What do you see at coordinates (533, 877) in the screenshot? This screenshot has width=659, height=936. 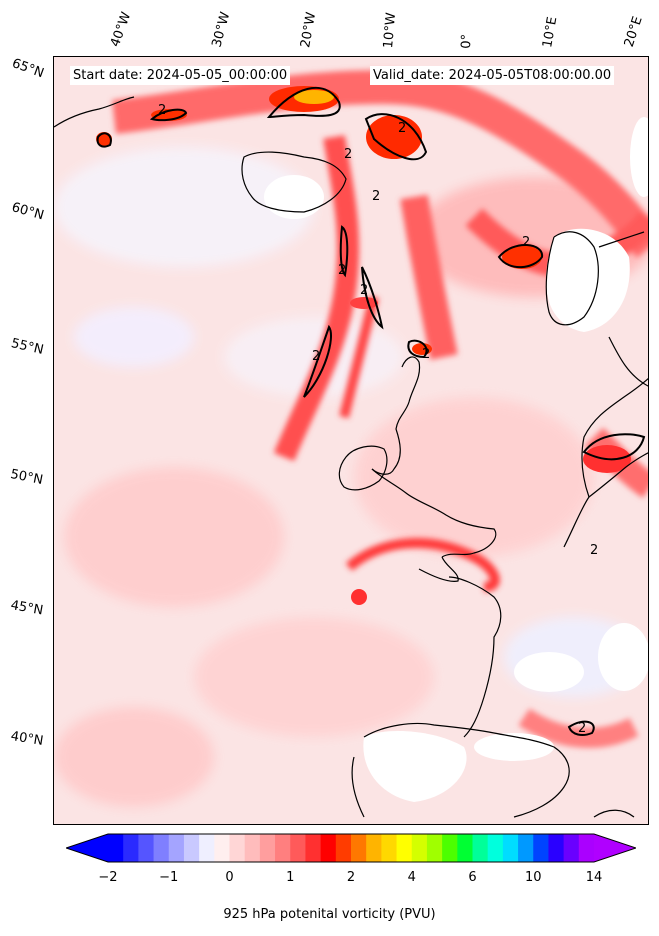 I see `colorbar-tick-label: 10` at bounding box center [533, 877].